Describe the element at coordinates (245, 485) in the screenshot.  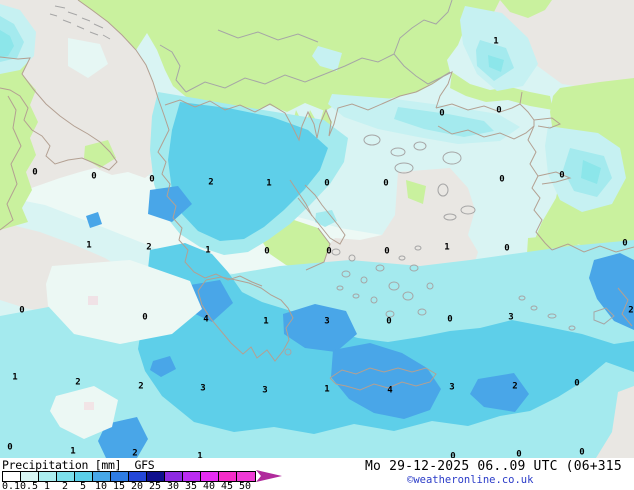
I see `legend-tick: 50` at that location.